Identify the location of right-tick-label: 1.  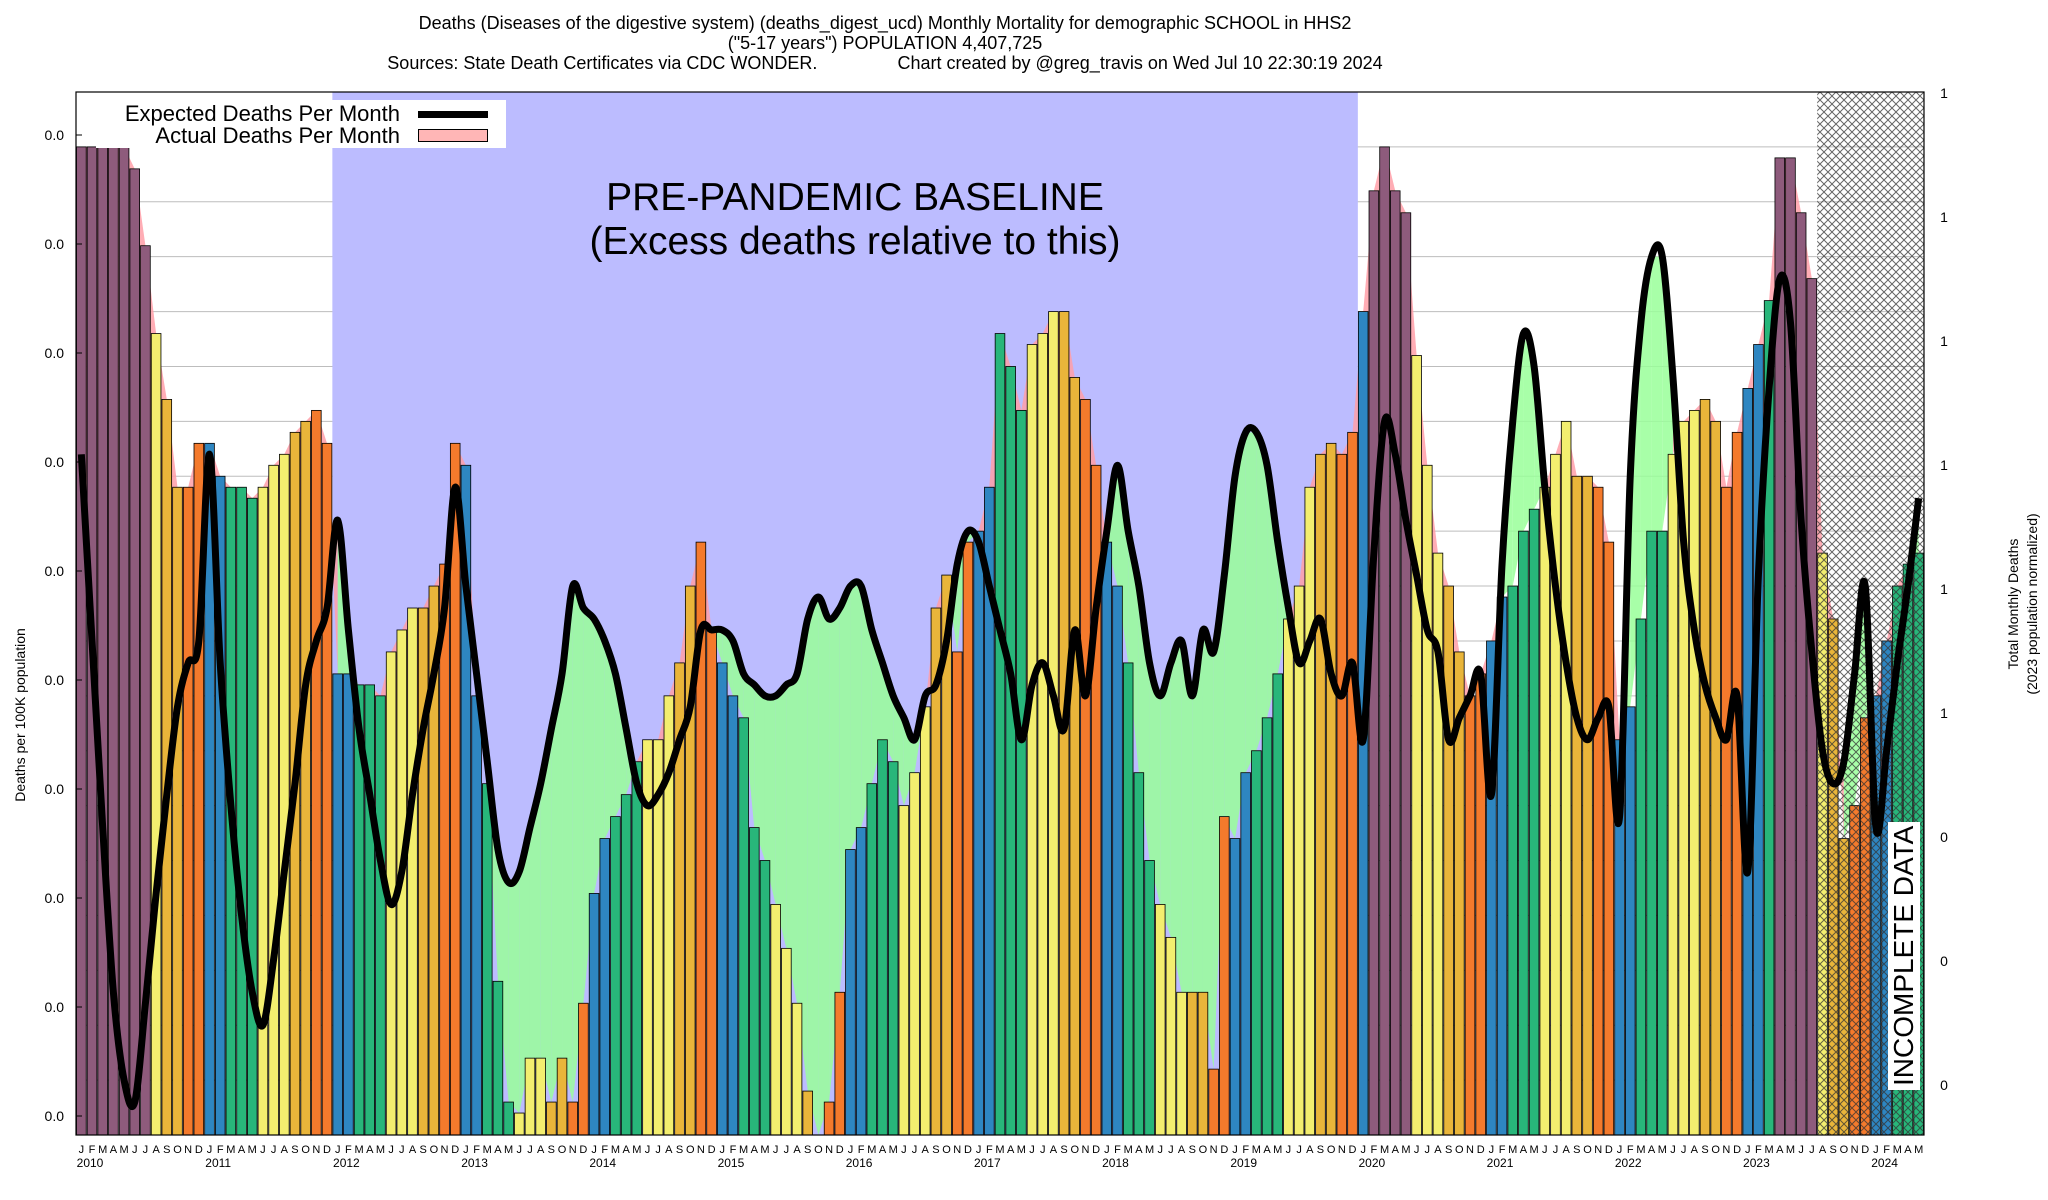
(1944, 589).